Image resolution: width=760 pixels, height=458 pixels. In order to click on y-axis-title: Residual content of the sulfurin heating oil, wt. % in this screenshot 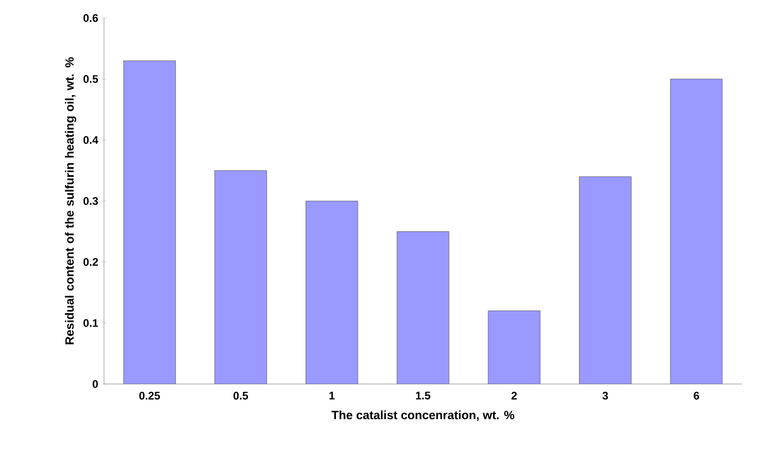, I will do `click(70, 200)`.